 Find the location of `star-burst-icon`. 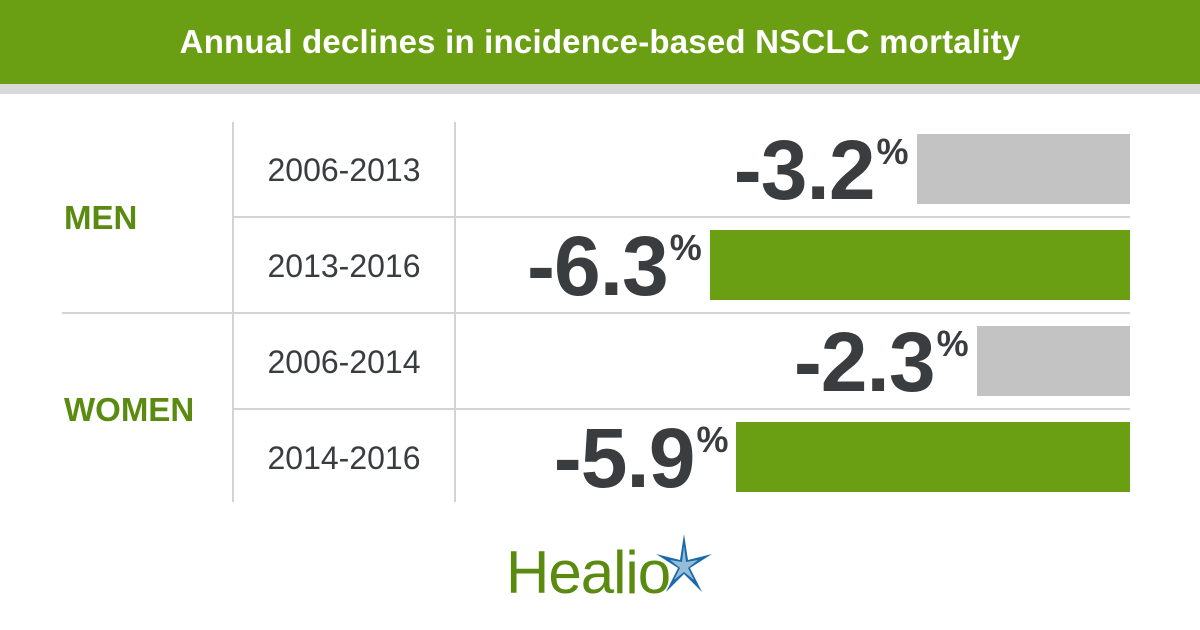

star-burst-icon is located at coordinates (684, 563).